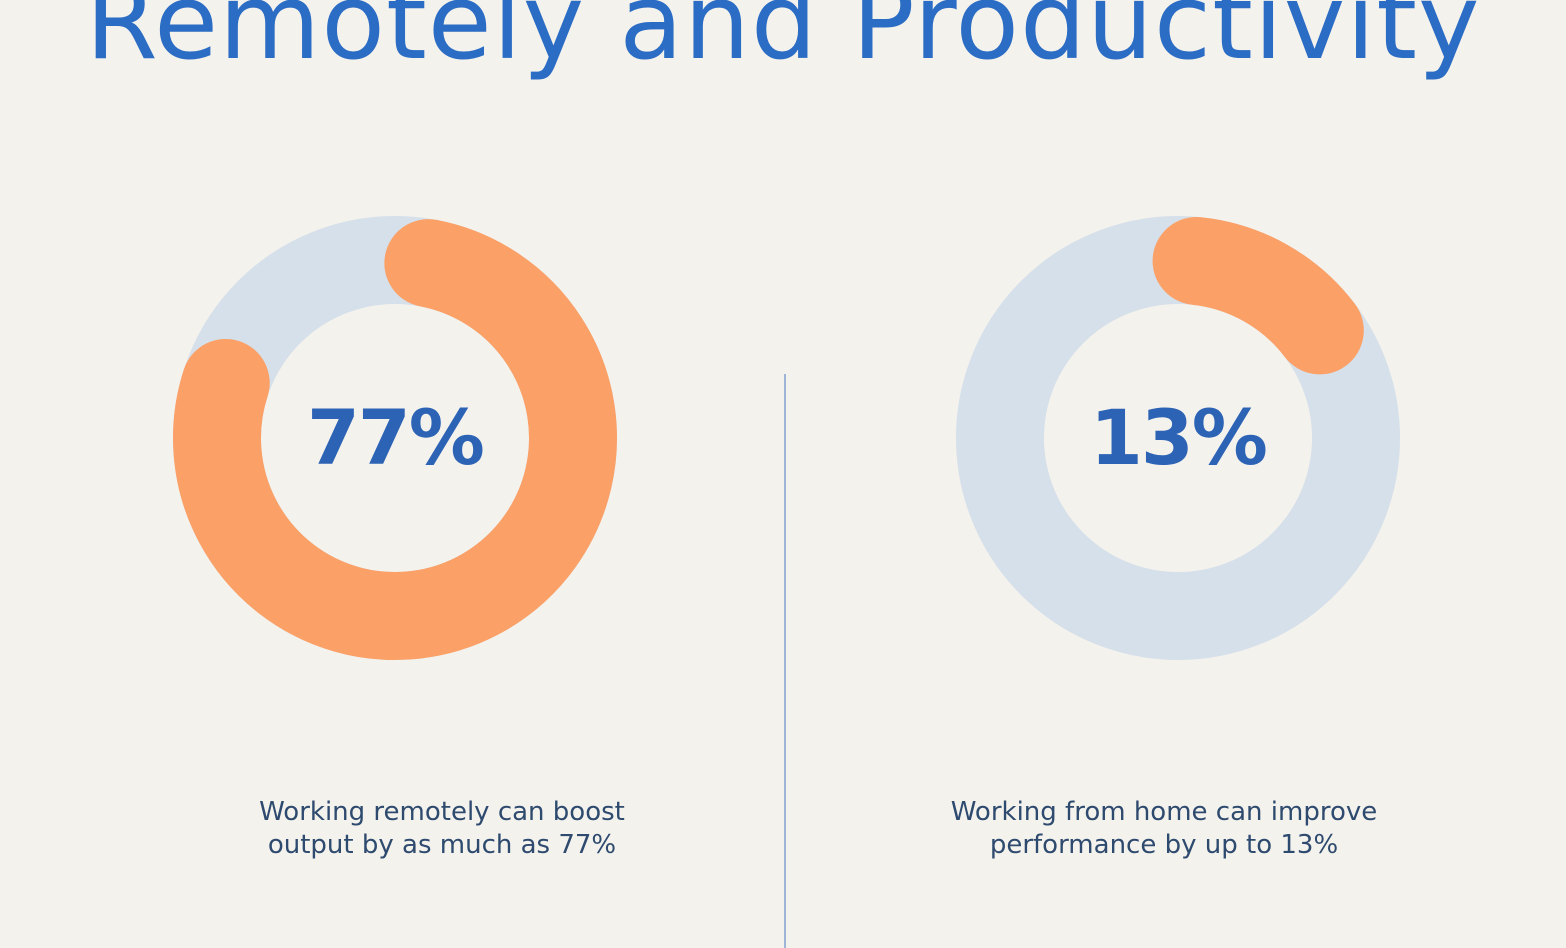 Image resolution: width=1566 pixels, height=948 pixels. I want to click on caption-line: performance by up to 13%, so click(1164, 845).